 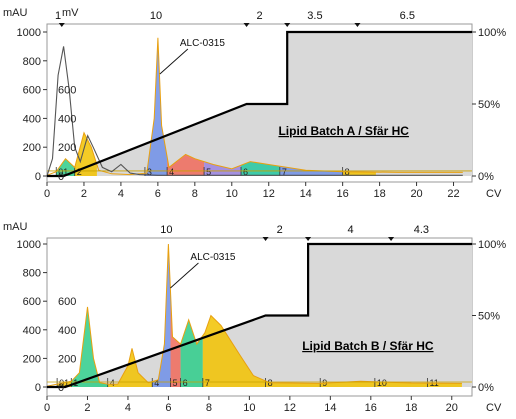 What do you see at coordinates (368, 346) in the screenshot?
I see `chart-title: Lipid Batch B / Sfär HC` at bounding box center [368, 346].